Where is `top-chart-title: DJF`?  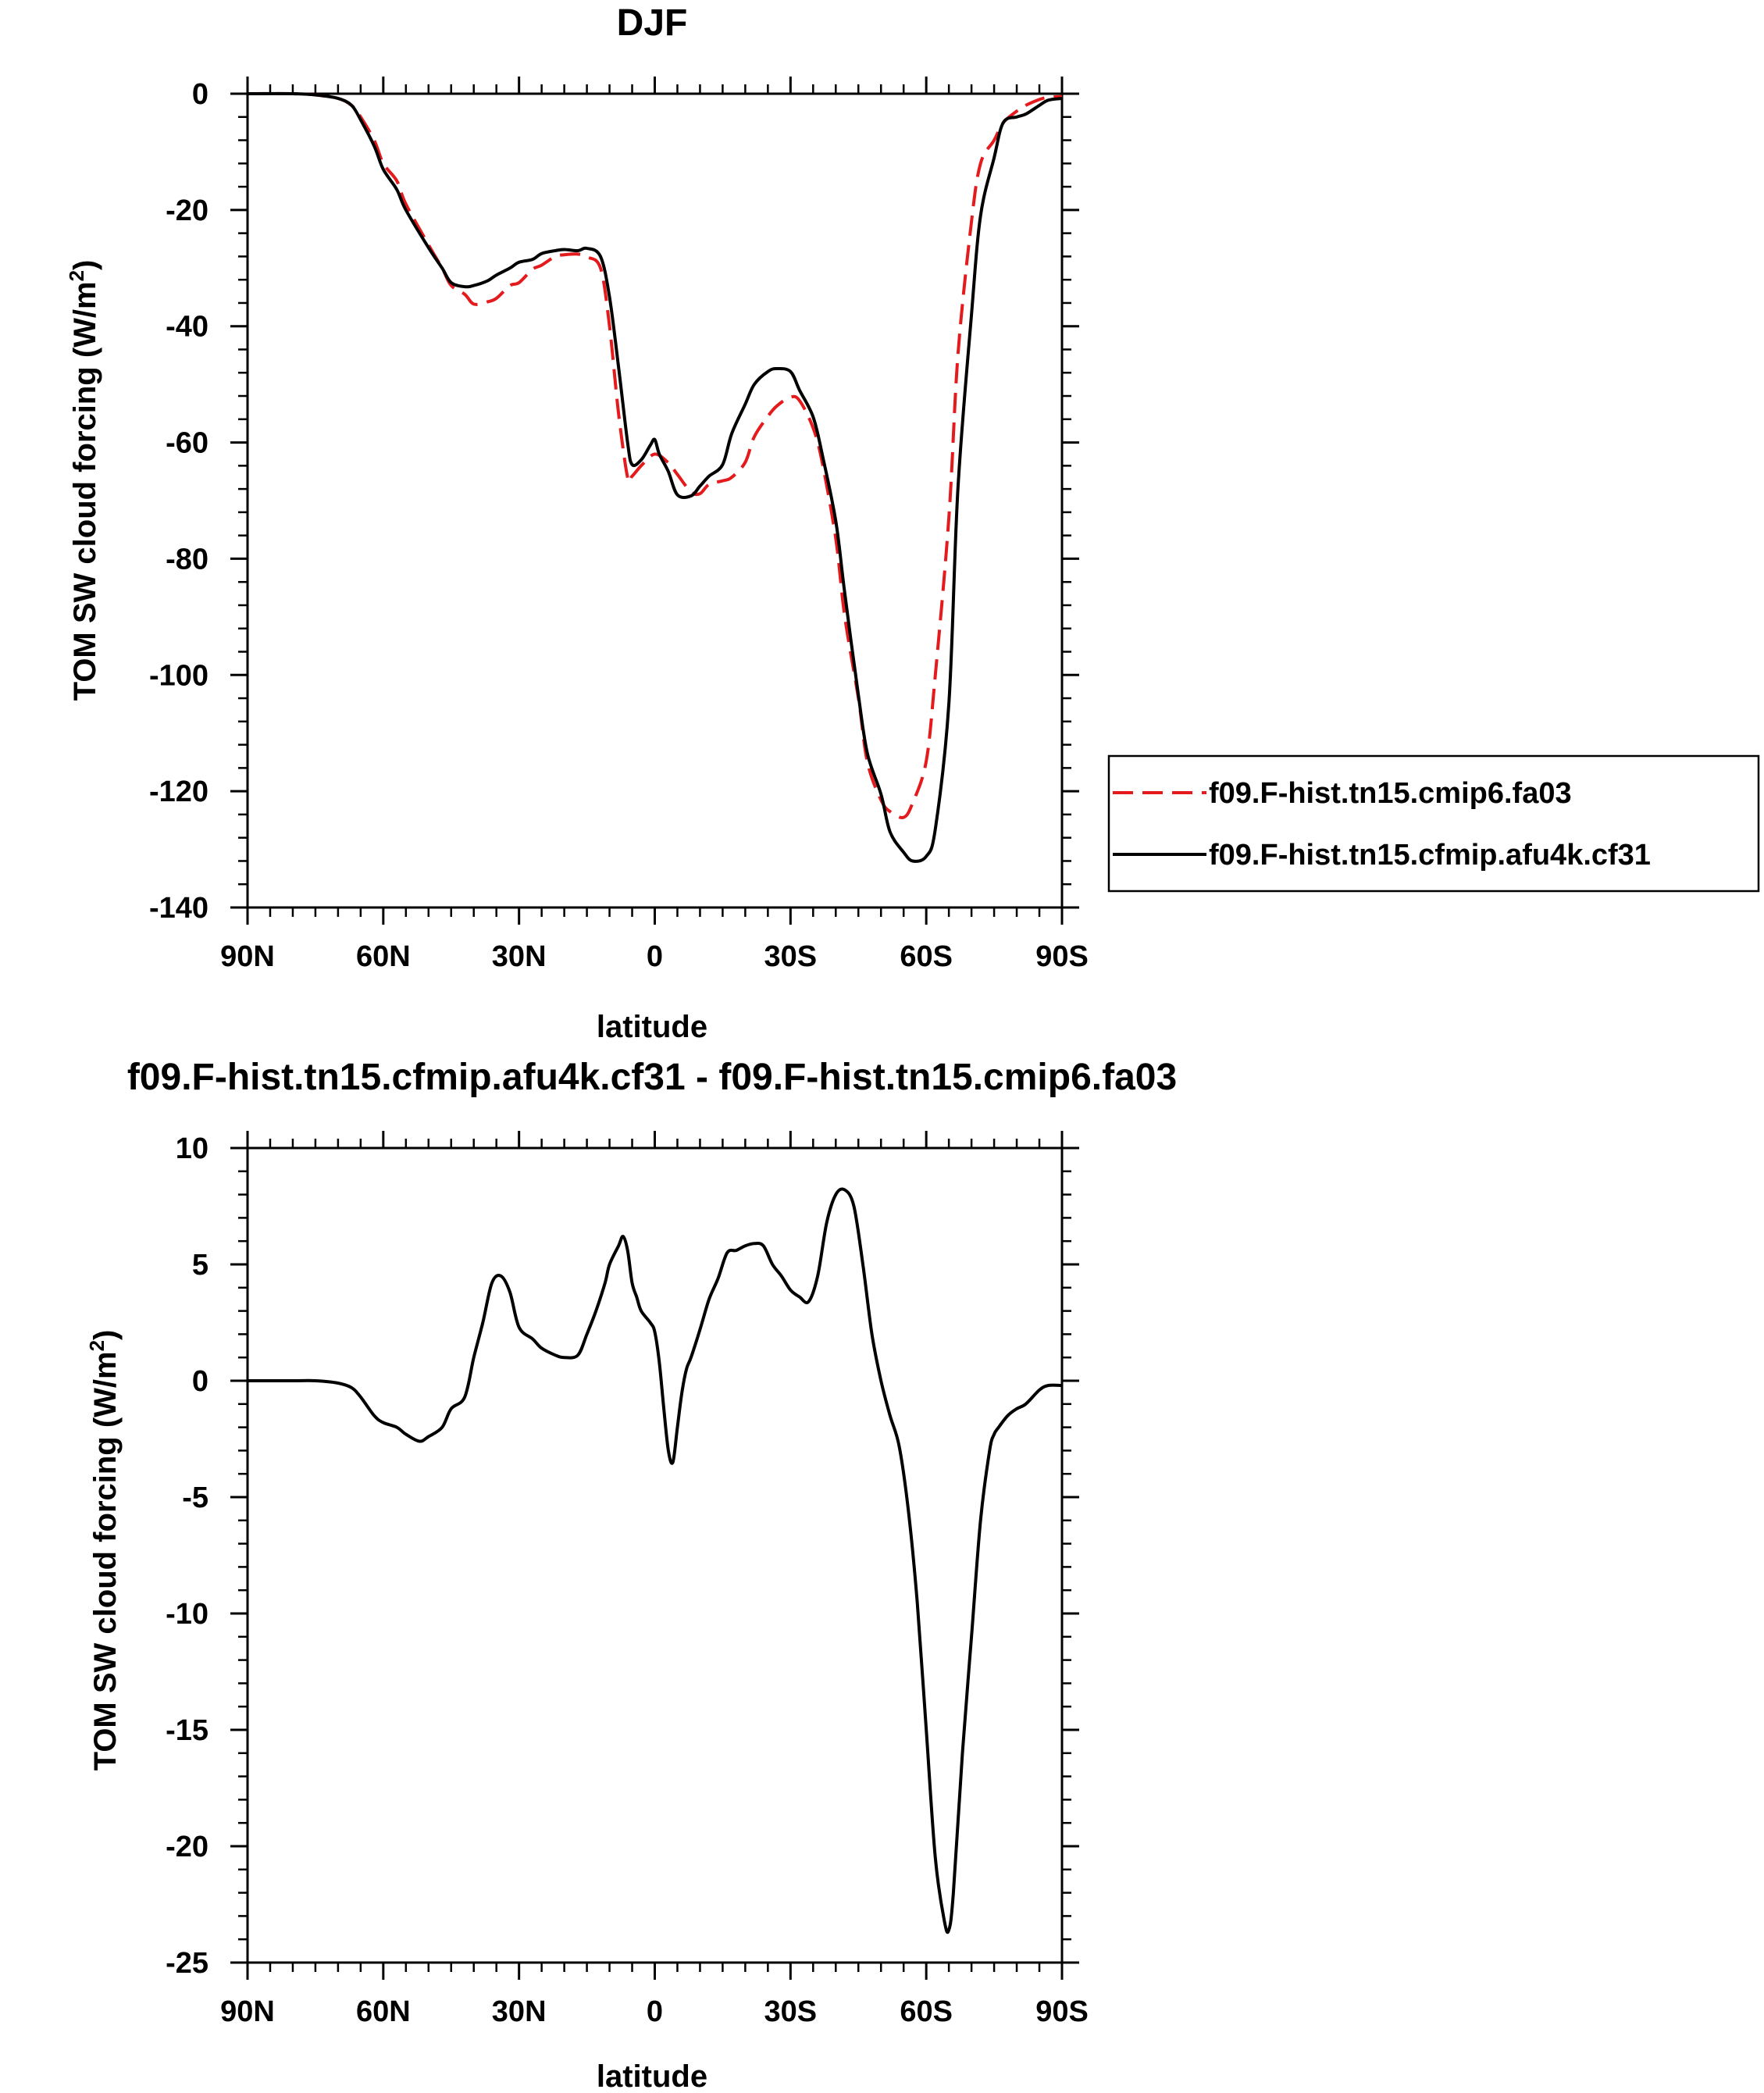
top-chart-title: DJF is located at coordinates (652, 23).